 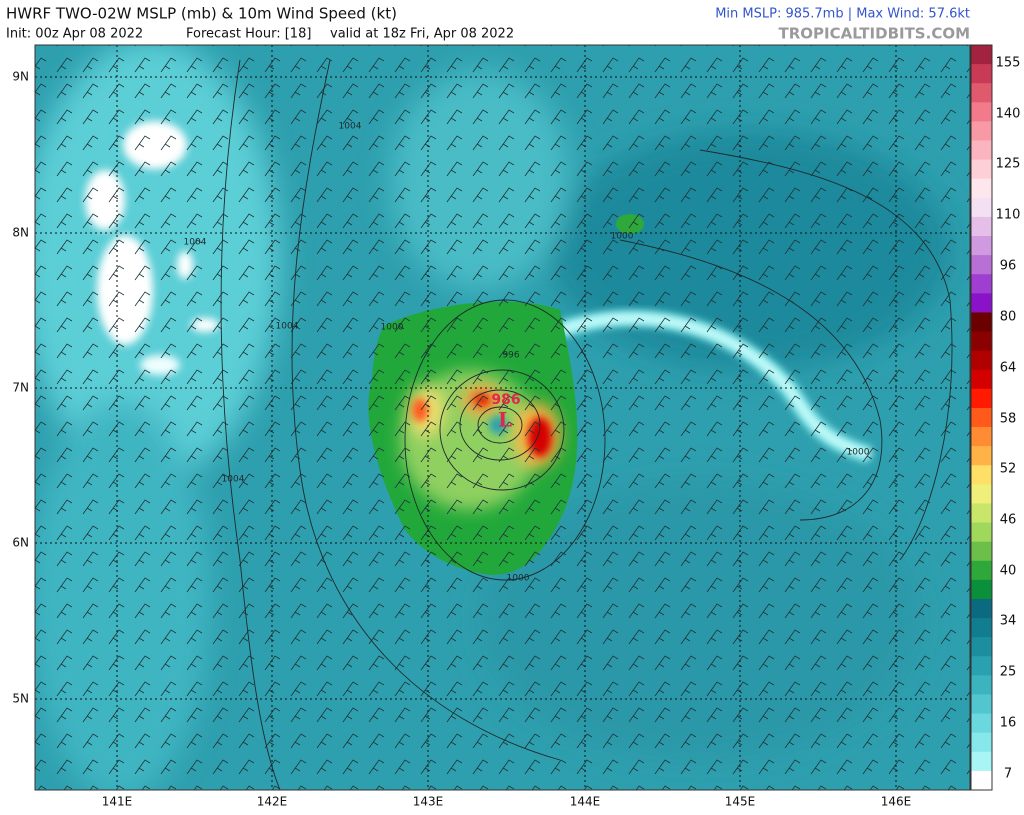 I want to click on latitude-label: 6N, so click(x=20, y=543).